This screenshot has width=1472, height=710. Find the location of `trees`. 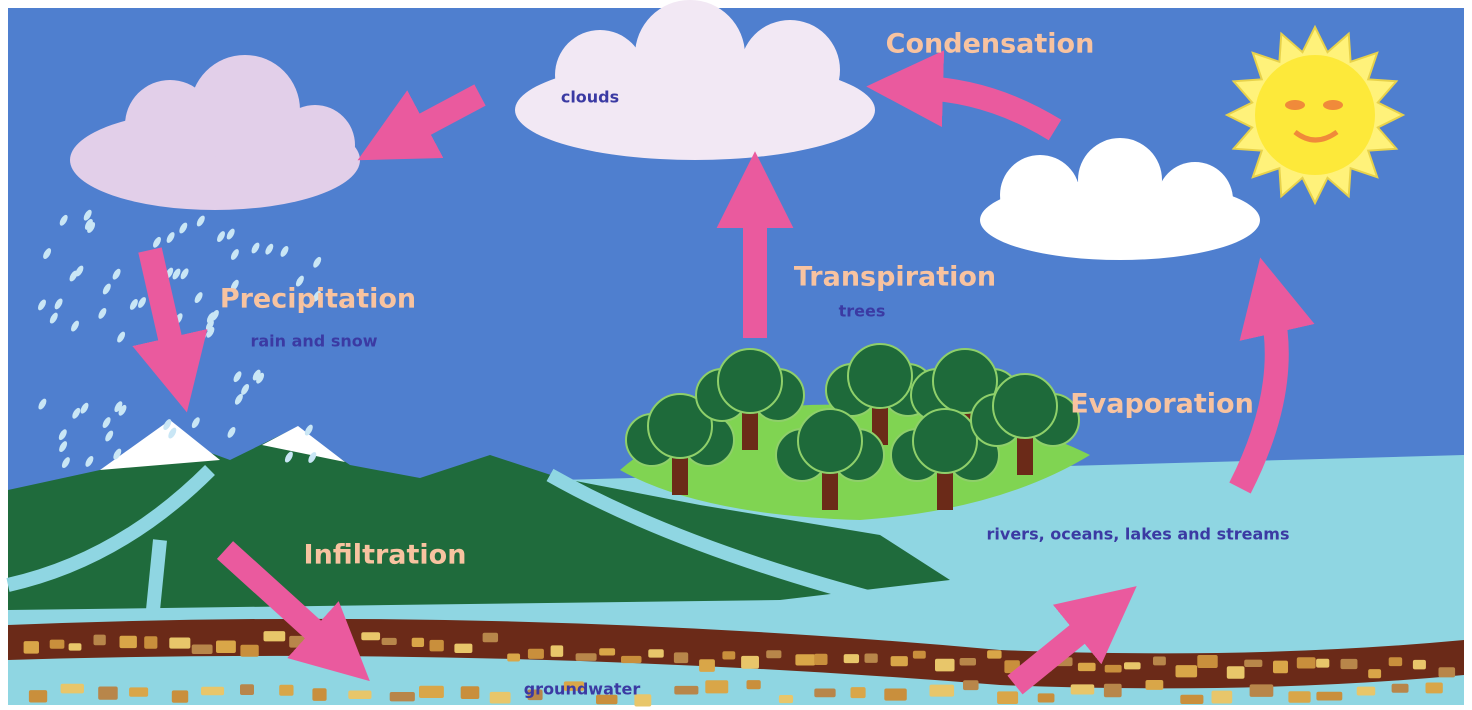

trees is located at coordinates (852, 426).